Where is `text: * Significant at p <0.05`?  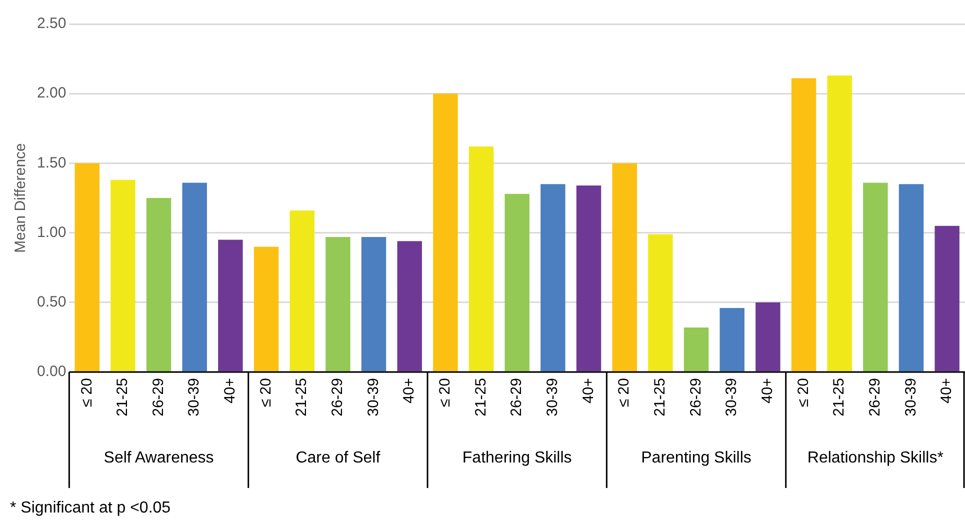 text: * Significant at p <0.05 is located at coordinates (90, 507).